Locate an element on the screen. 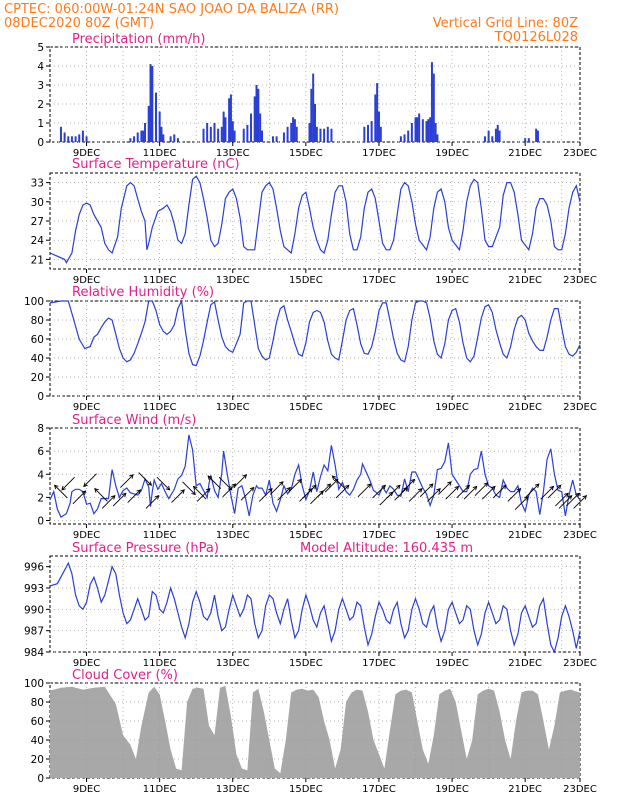 The height and width of the screenshot is (800, 618). y-tick-label: 0 is located at coordinates (40, 143).